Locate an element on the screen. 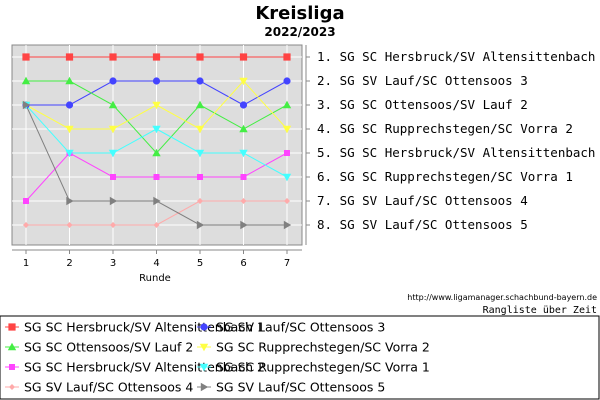 The height and width of the screenshot is (400, 600). legend-label: SG SV Lauf/SC Ottensoos 5 is located at coordinates (300, 387).